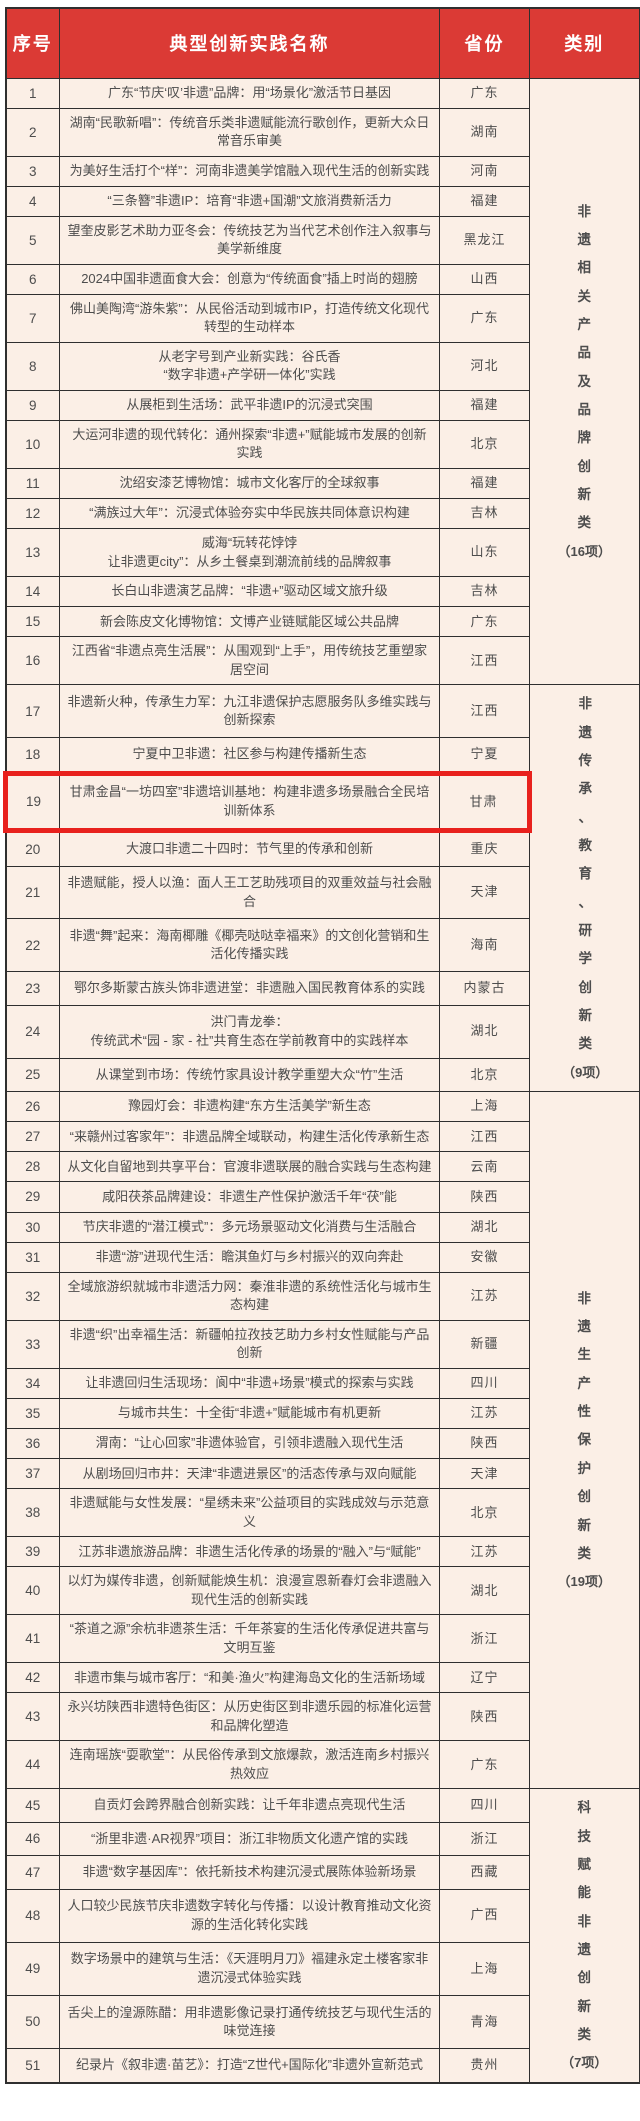  What do you see at coordinates (32, 93) in the screenshot?
I see `row-index: 1` at bounding box center [32, 93].